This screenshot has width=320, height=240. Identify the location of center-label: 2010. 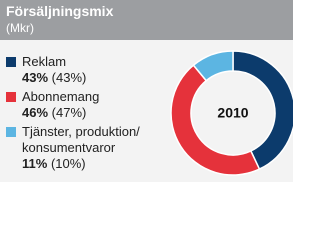
(232, 113).